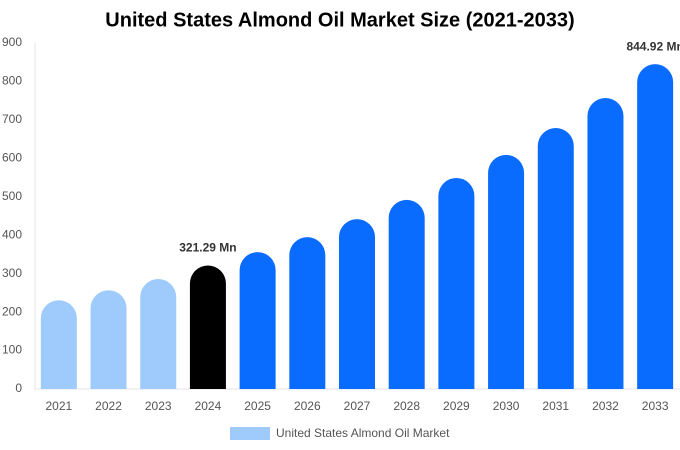 The image size is (680, 450). I want to click on legend-label: United States Almond Oil Market, so click(363, 433).